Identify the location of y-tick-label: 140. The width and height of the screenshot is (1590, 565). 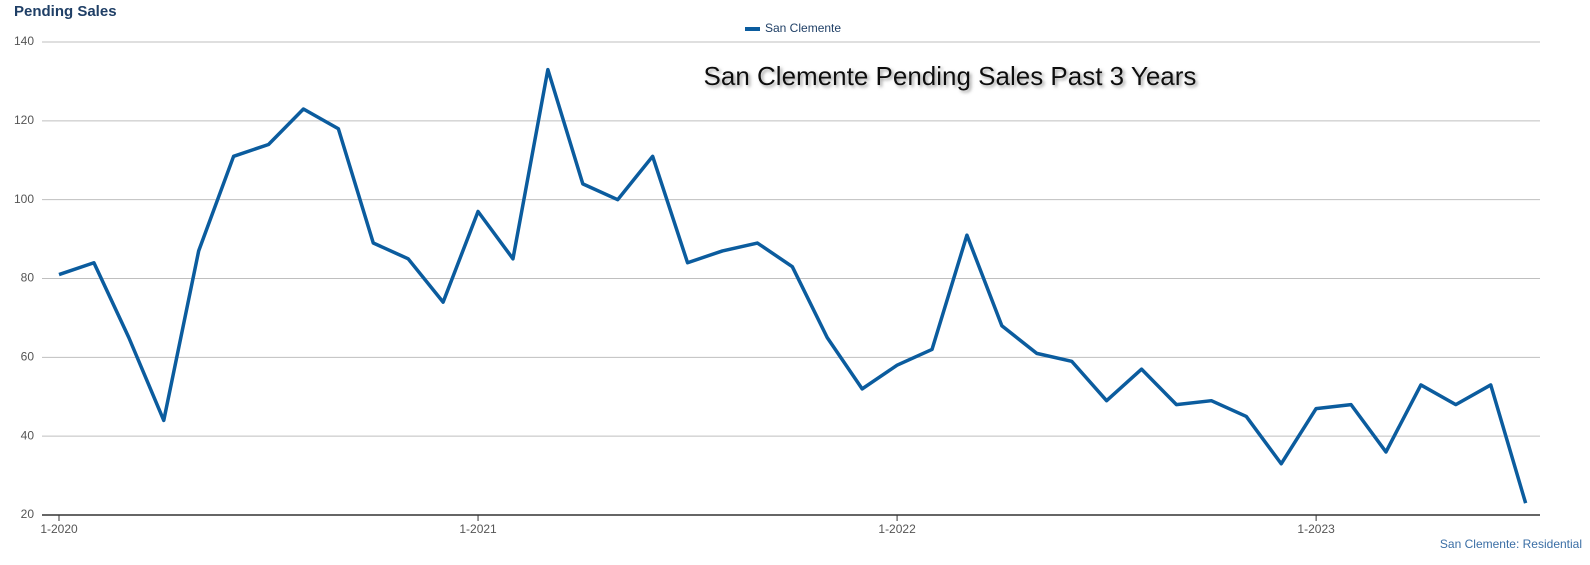
(24, 41).